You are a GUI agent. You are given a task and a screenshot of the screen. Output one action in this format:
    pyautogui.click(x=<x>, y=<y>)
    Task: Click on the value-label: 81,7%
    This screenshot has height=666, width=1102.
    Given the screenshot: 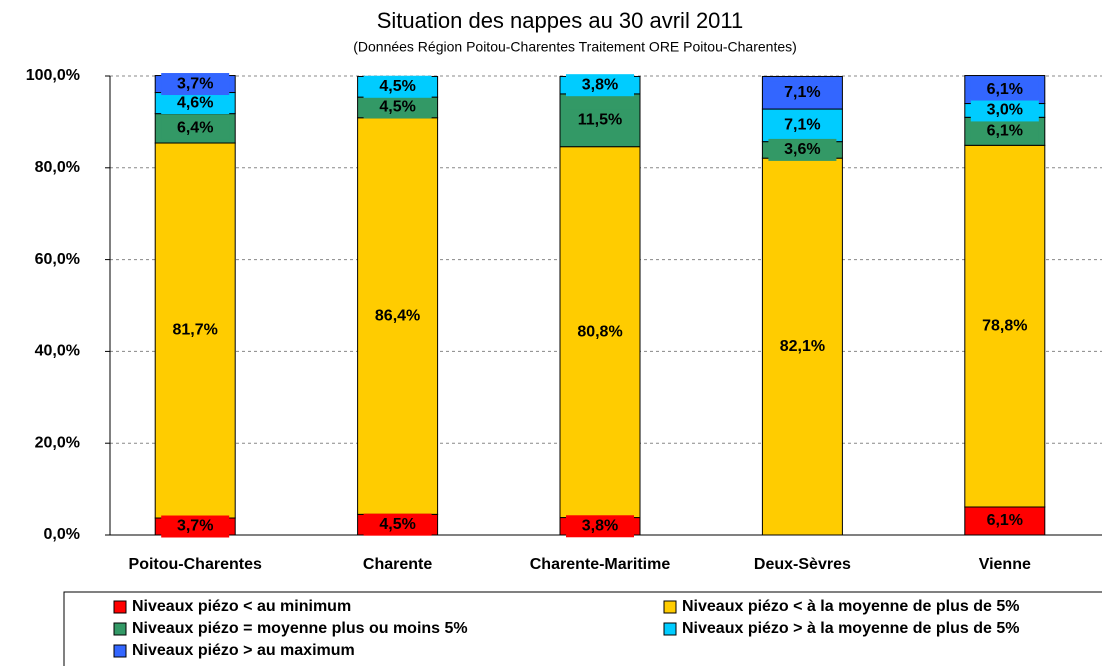 What is the action you would take?
    pyautogui.click(x=195, y=330)
    